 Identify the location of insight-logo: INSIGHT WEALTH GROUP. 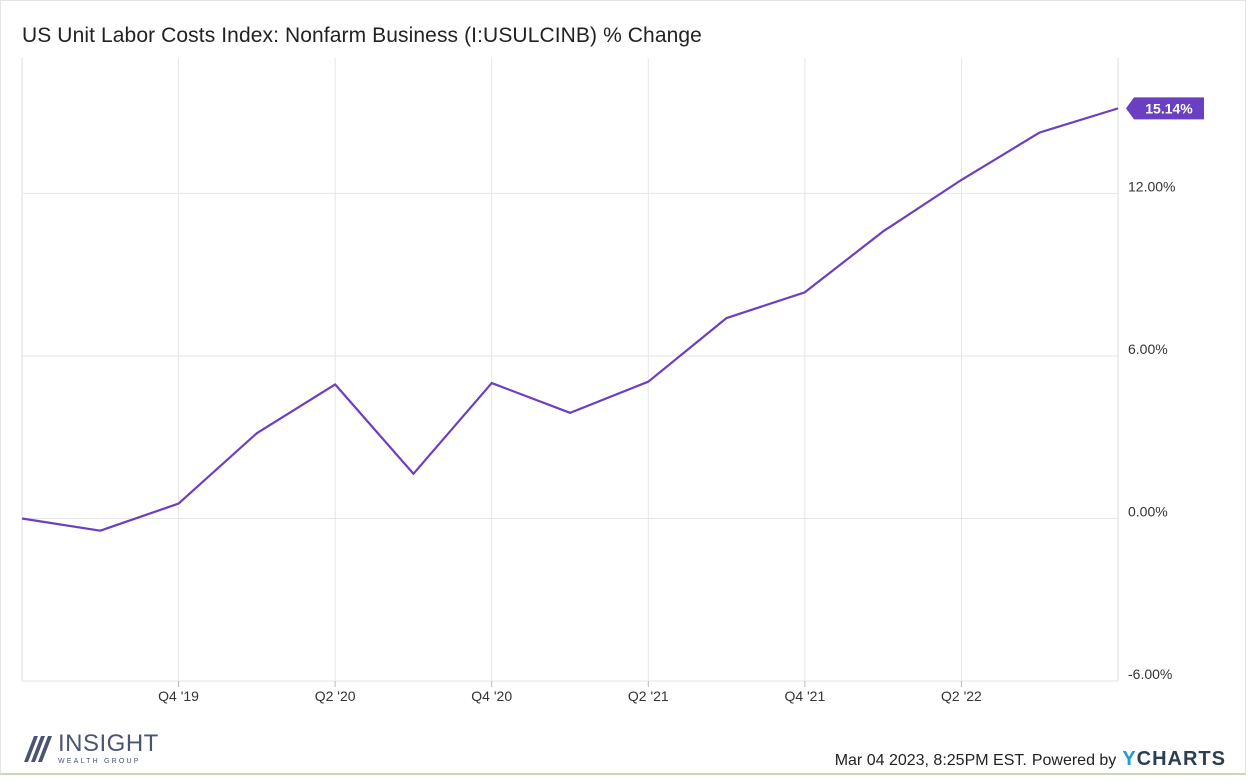
(91, 748).